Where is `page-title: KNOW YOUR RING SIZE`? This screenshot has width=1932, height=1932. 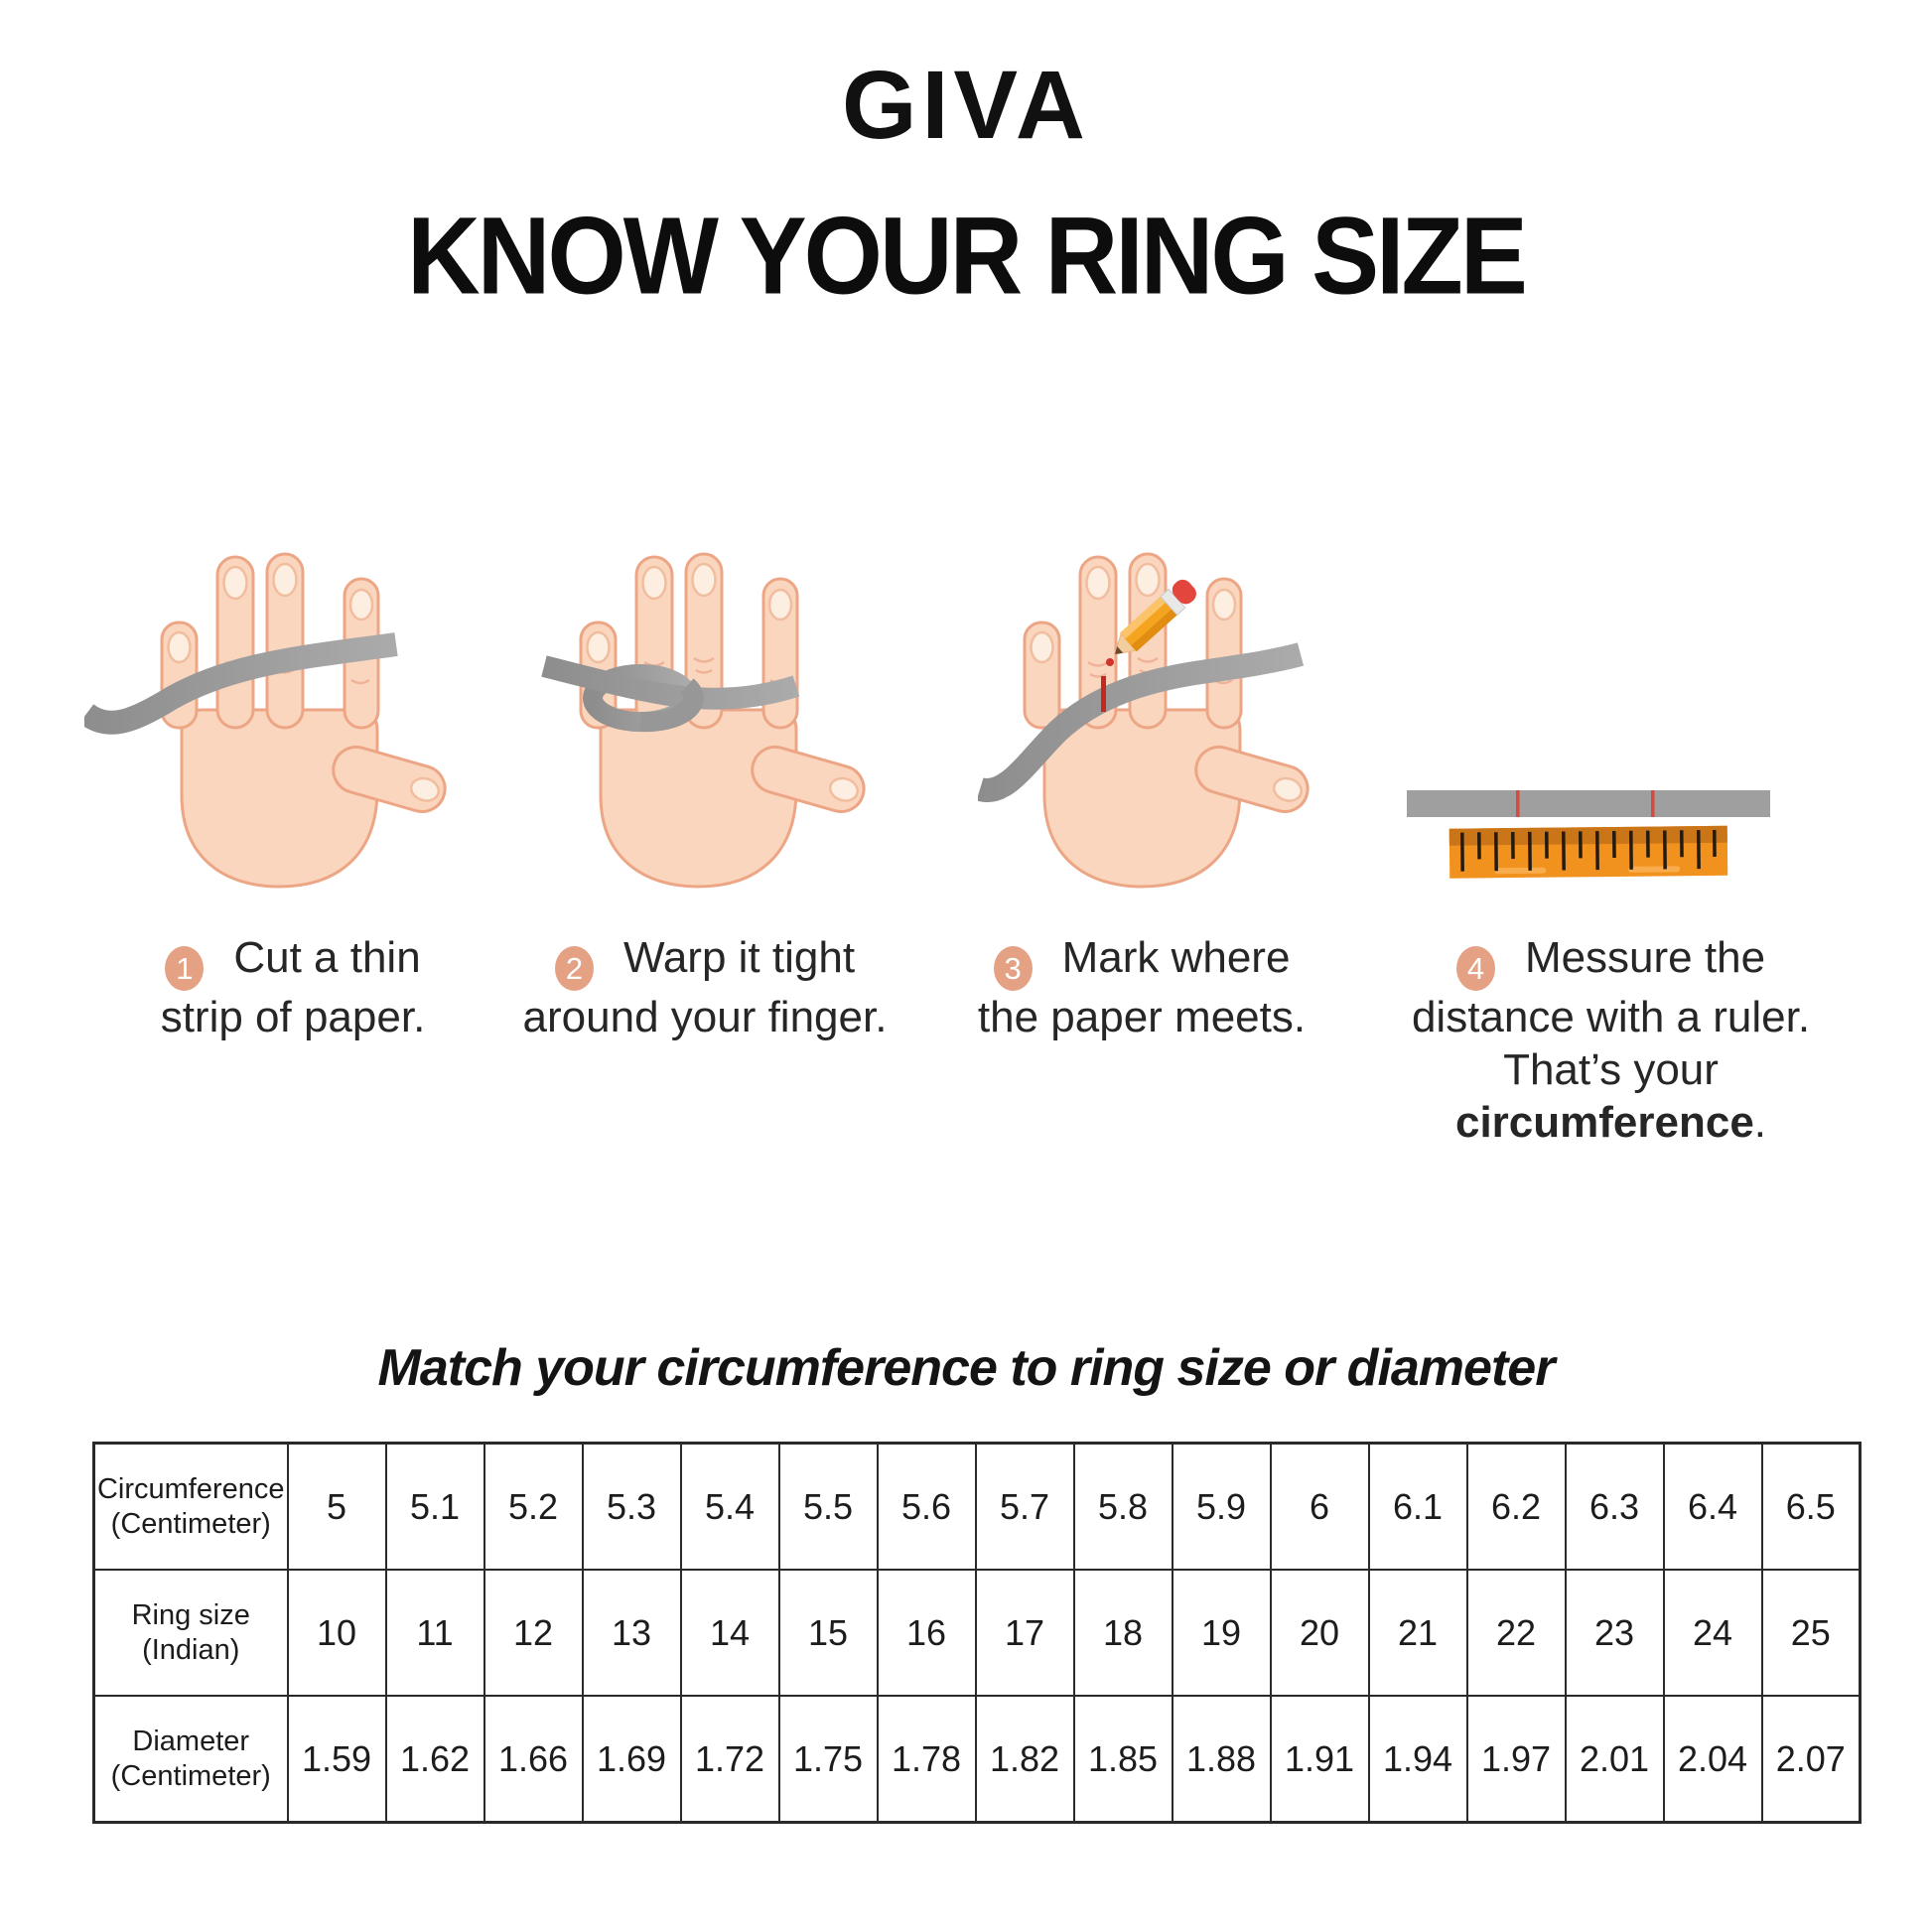
page-title: KNOW YOUR RING SIZE is located at coordinates (967, 257).